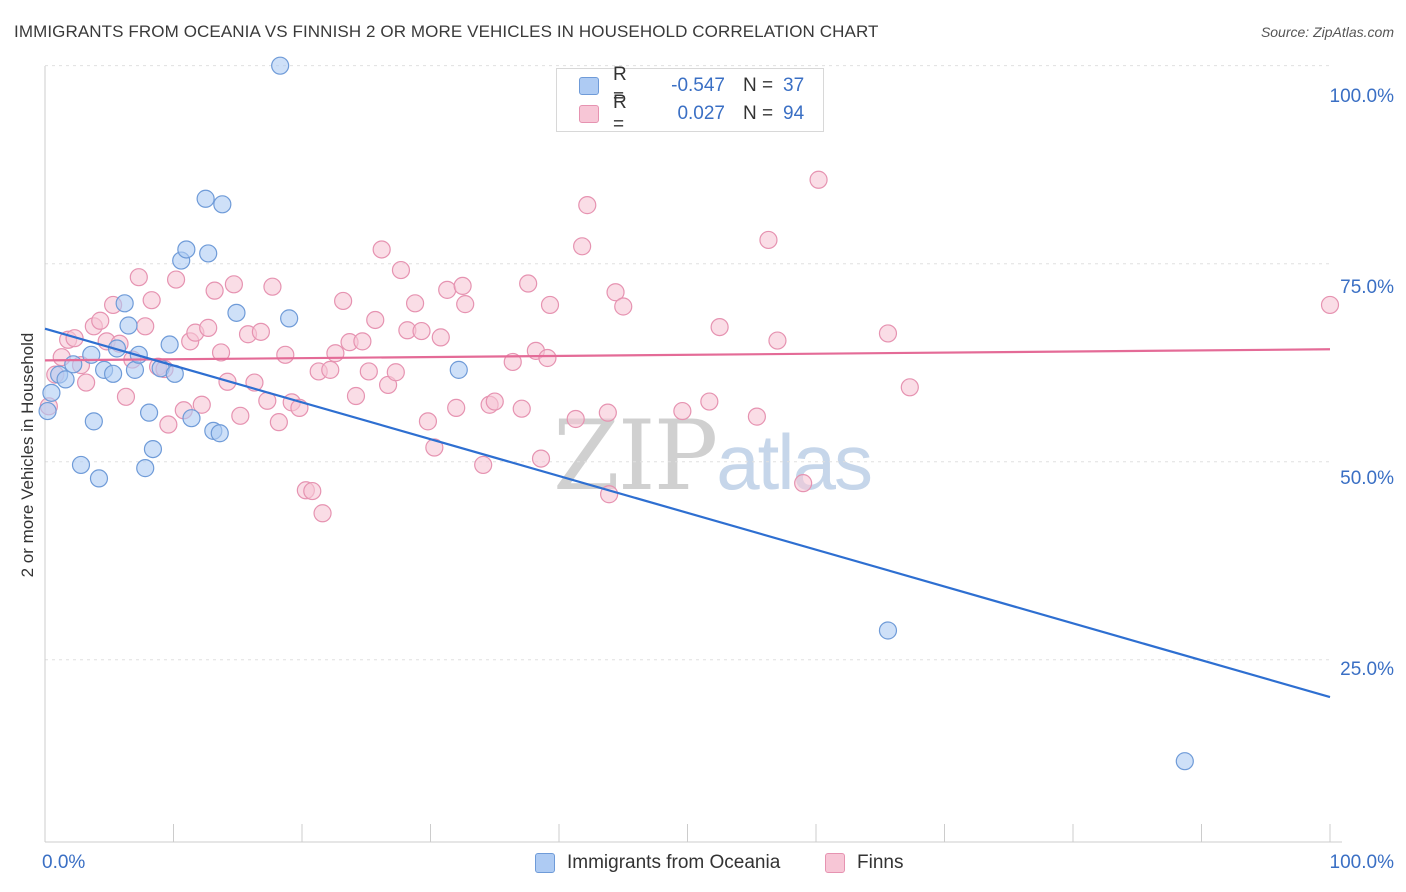 This screenshot has height=892, width=1406. Describe the element at coordinates (794, 85) in the screenshot. I see `n-value: 37` at that location.